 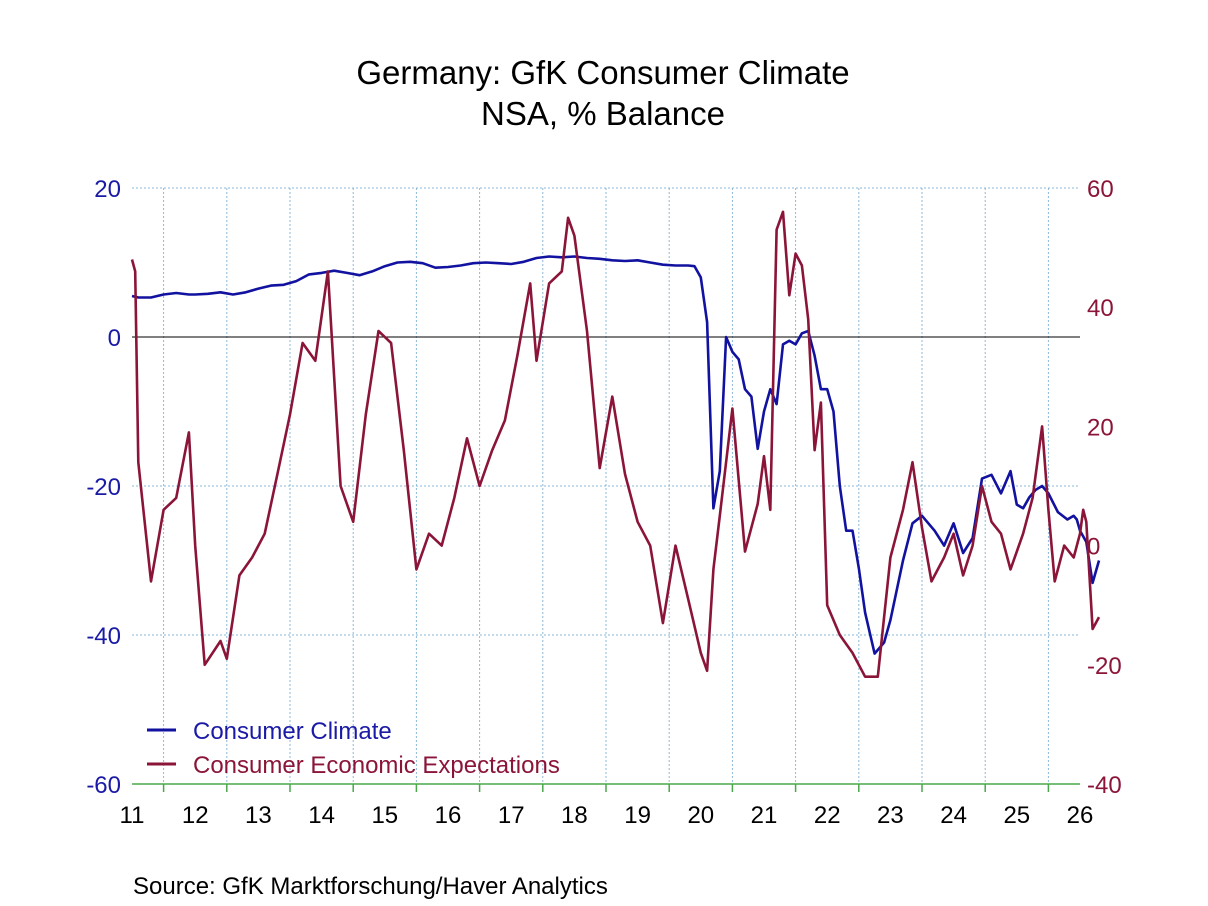 What do you see at coordinates (602, 72) in the screenshot?
I see `chart-title: Germany: GfK Consumer Climate` at bounding box center [602, 72].